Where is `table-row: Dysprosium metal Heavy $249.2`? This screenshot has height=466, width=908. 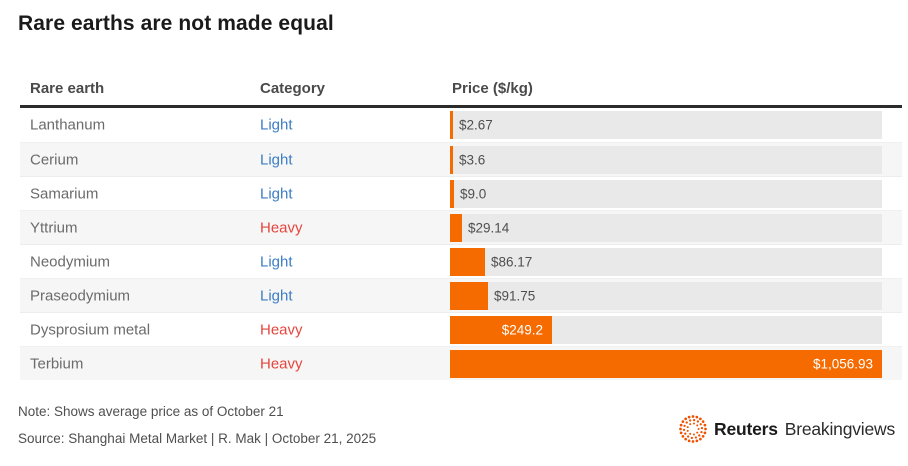
table-row: Dysprosium metal Heavy $249.2 is located at coordinates (461, 329).